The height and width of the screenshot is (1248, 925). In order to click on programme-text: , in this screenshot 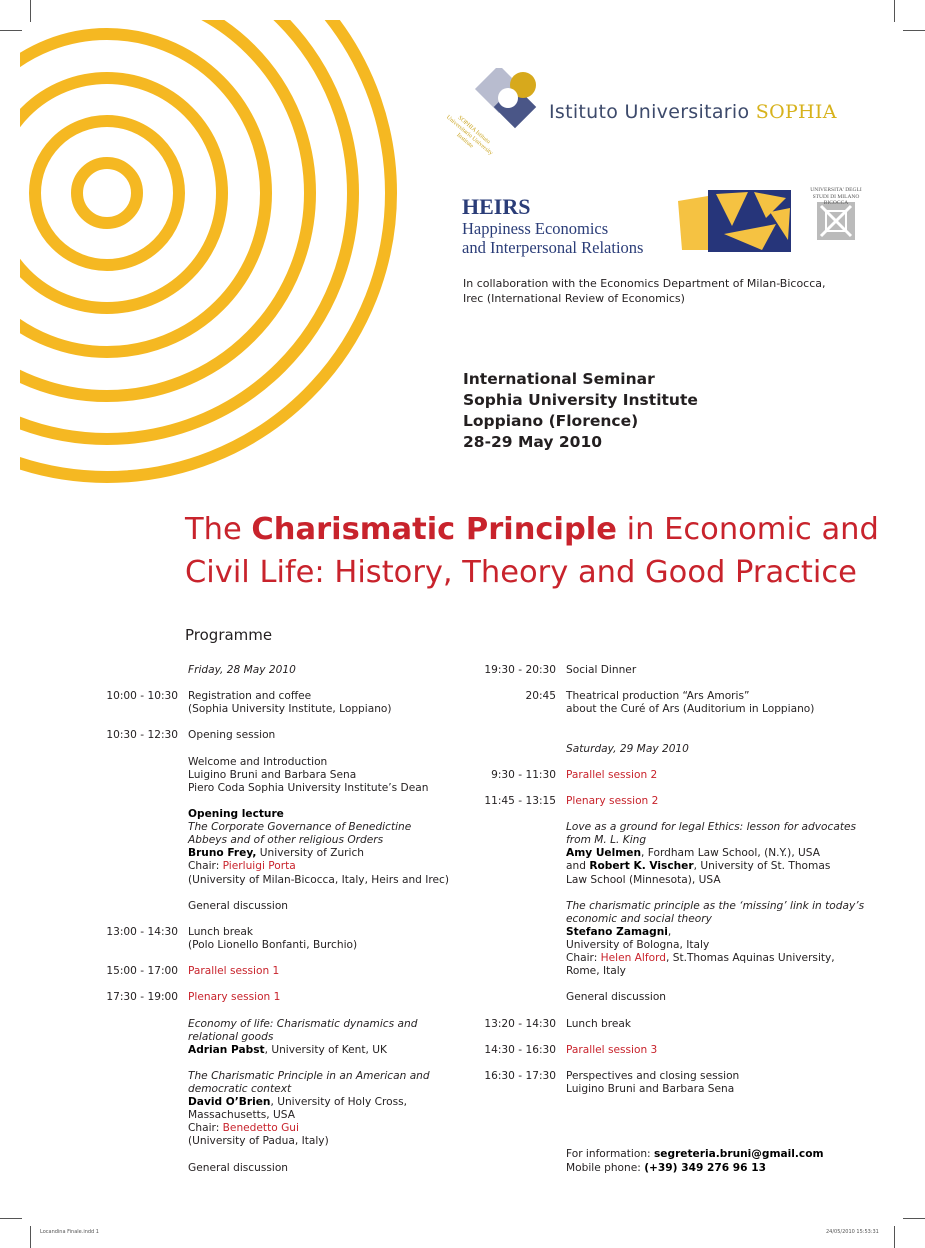, I will do `click(669, 931)`.